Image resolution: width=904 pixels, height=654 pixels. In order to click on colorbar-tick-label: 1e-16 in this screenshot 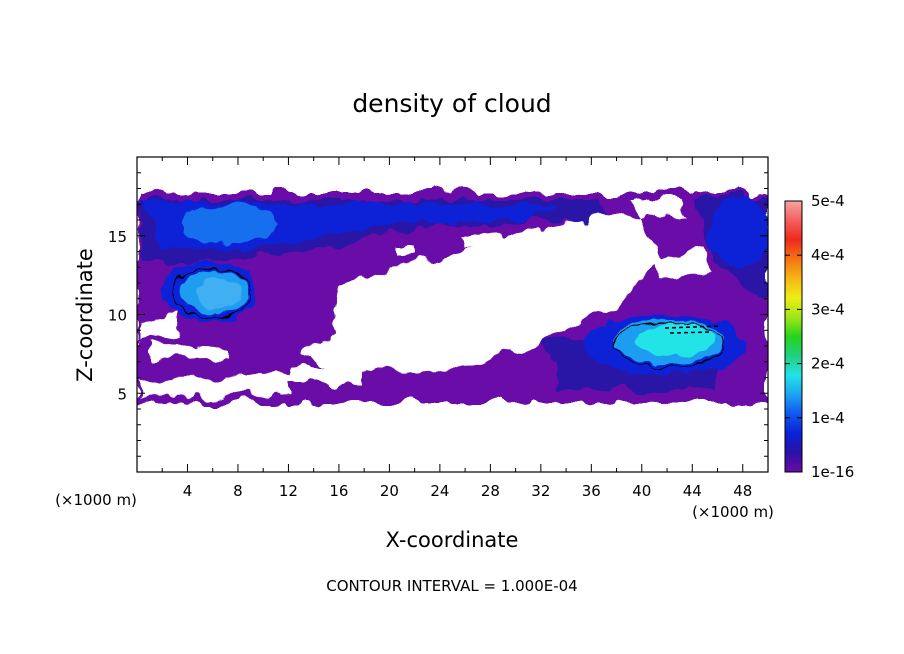, I will do `click(832, 472)`.